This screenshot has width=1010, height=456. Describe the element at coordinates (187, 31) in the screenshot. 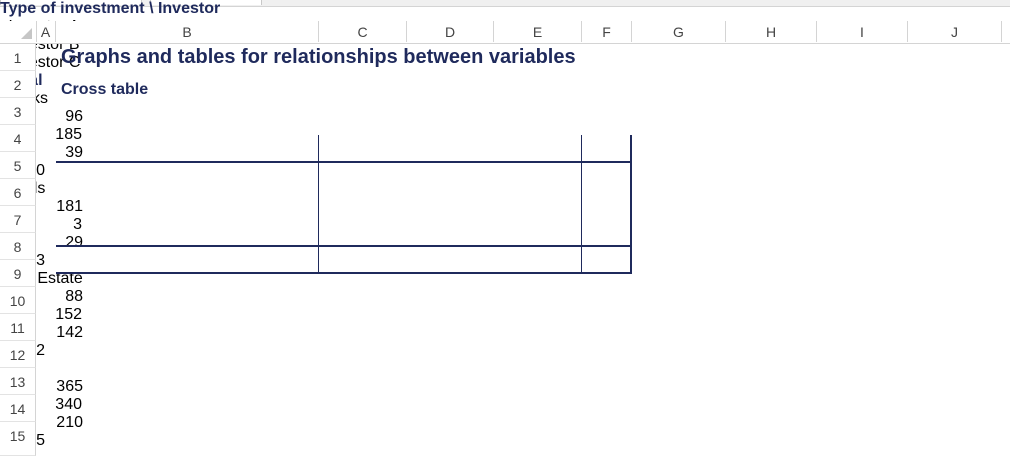

I see `column-header-b: B` at that location.